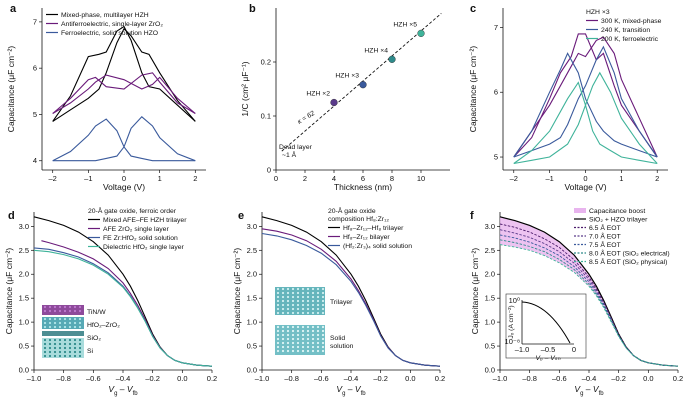  Describe the element at coordinates (63, 348) in the screenshot. I see `inset-si-layer` at that location.